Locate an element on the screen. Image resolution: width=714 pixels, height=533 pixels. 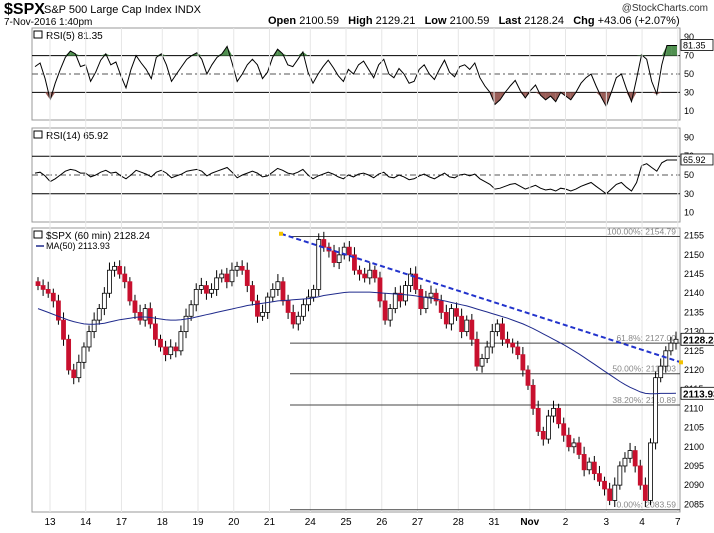
y-tick-label: 2100 is located at coordinates (694, 447).